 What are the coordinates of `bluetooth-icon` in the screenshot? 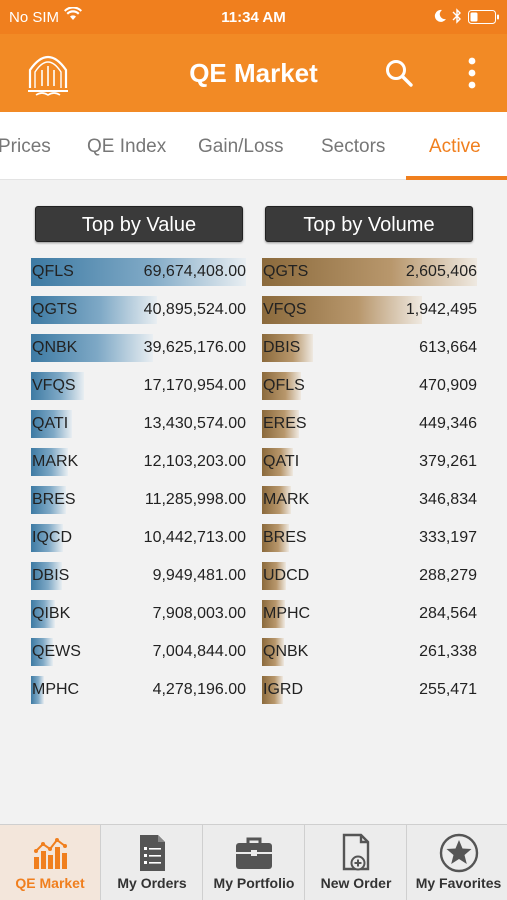 It's located at (456, 16).